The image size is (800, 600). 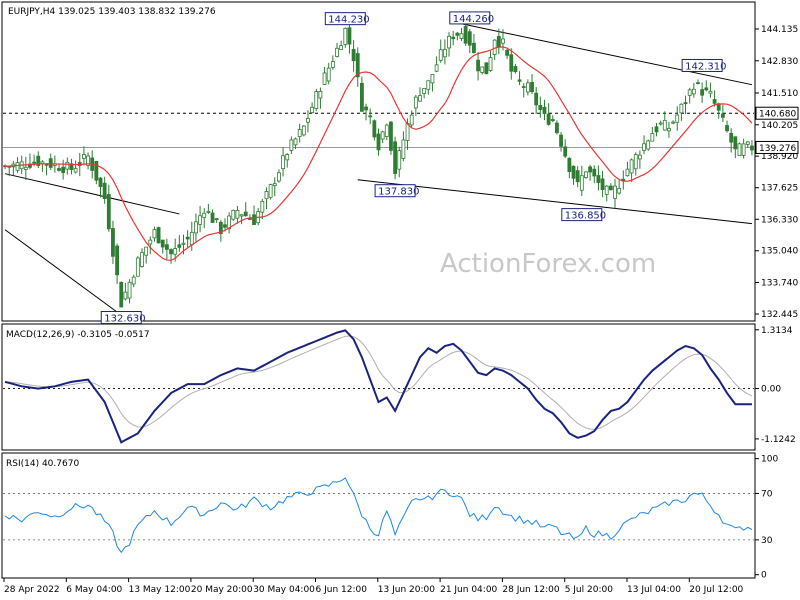 What do you see at coordinates (779, 189) in the screenshot?
I see `price-tick-label: 137.625` at bounding box center [779, 189].